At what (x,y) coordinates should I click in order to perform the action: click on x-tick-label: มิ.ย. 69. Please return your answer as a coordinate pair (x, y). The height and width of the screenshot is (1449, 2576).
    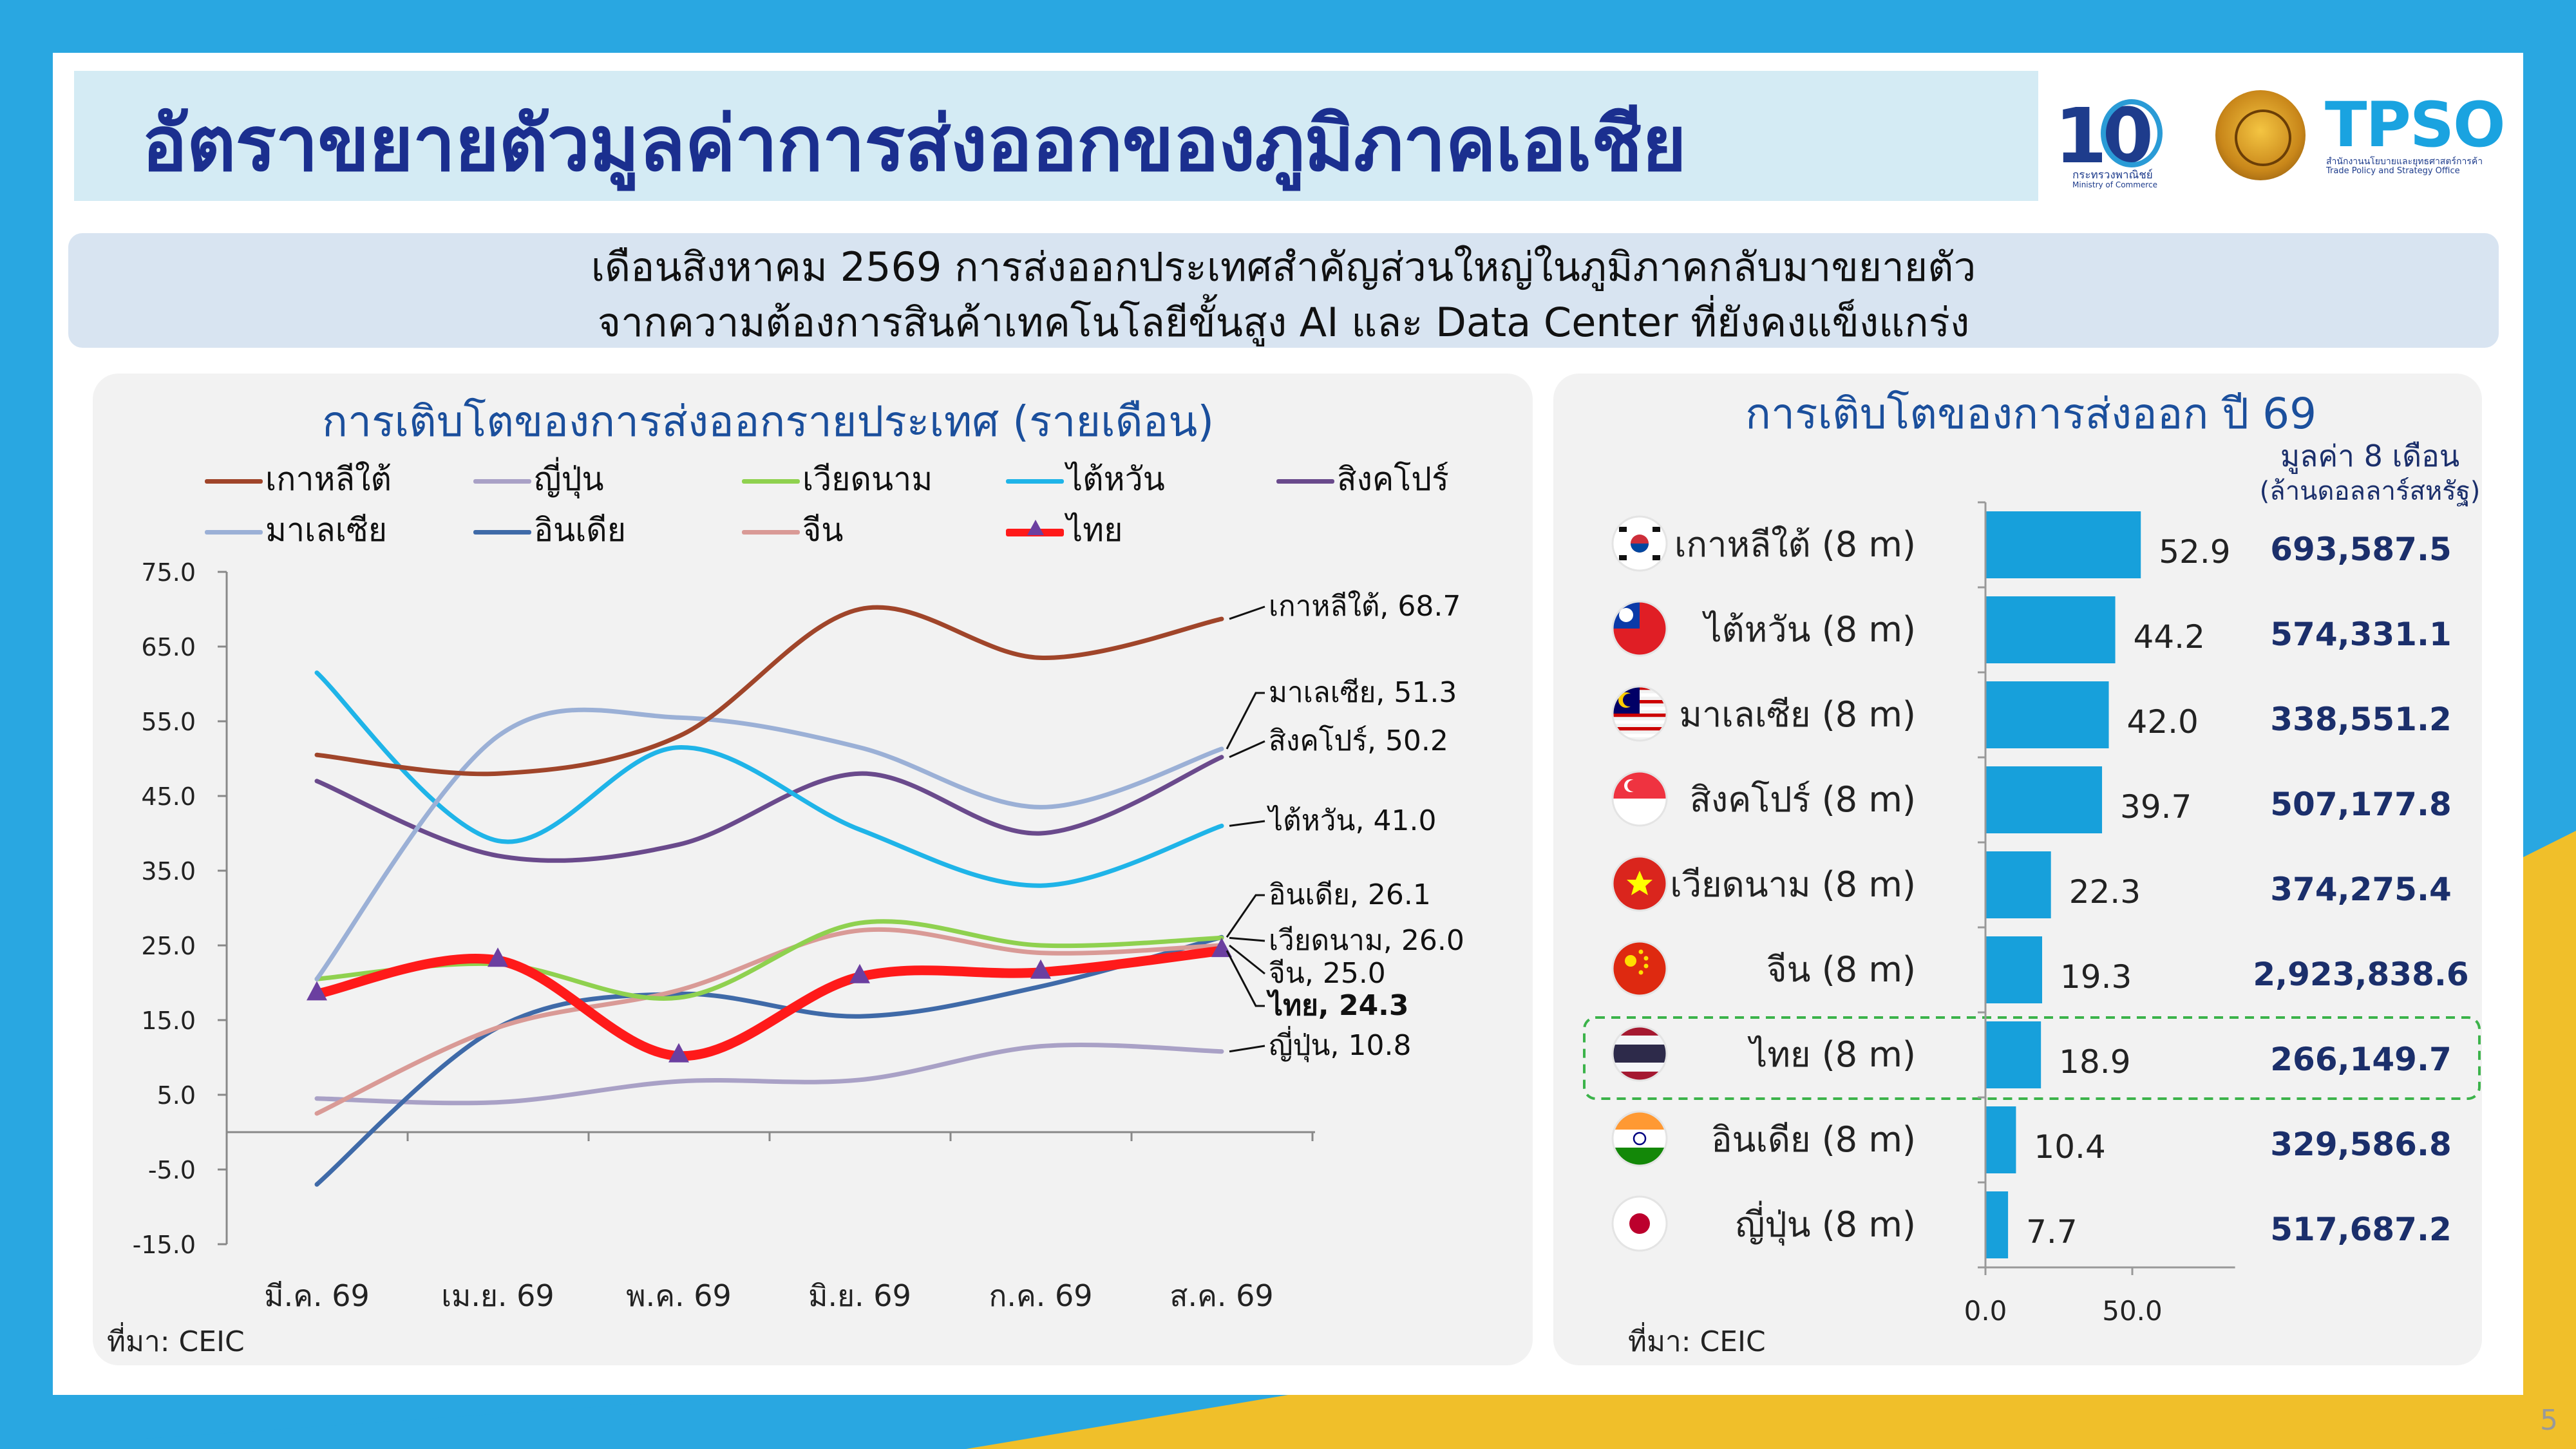
    Looking at the image, I should click on (859, 1295).